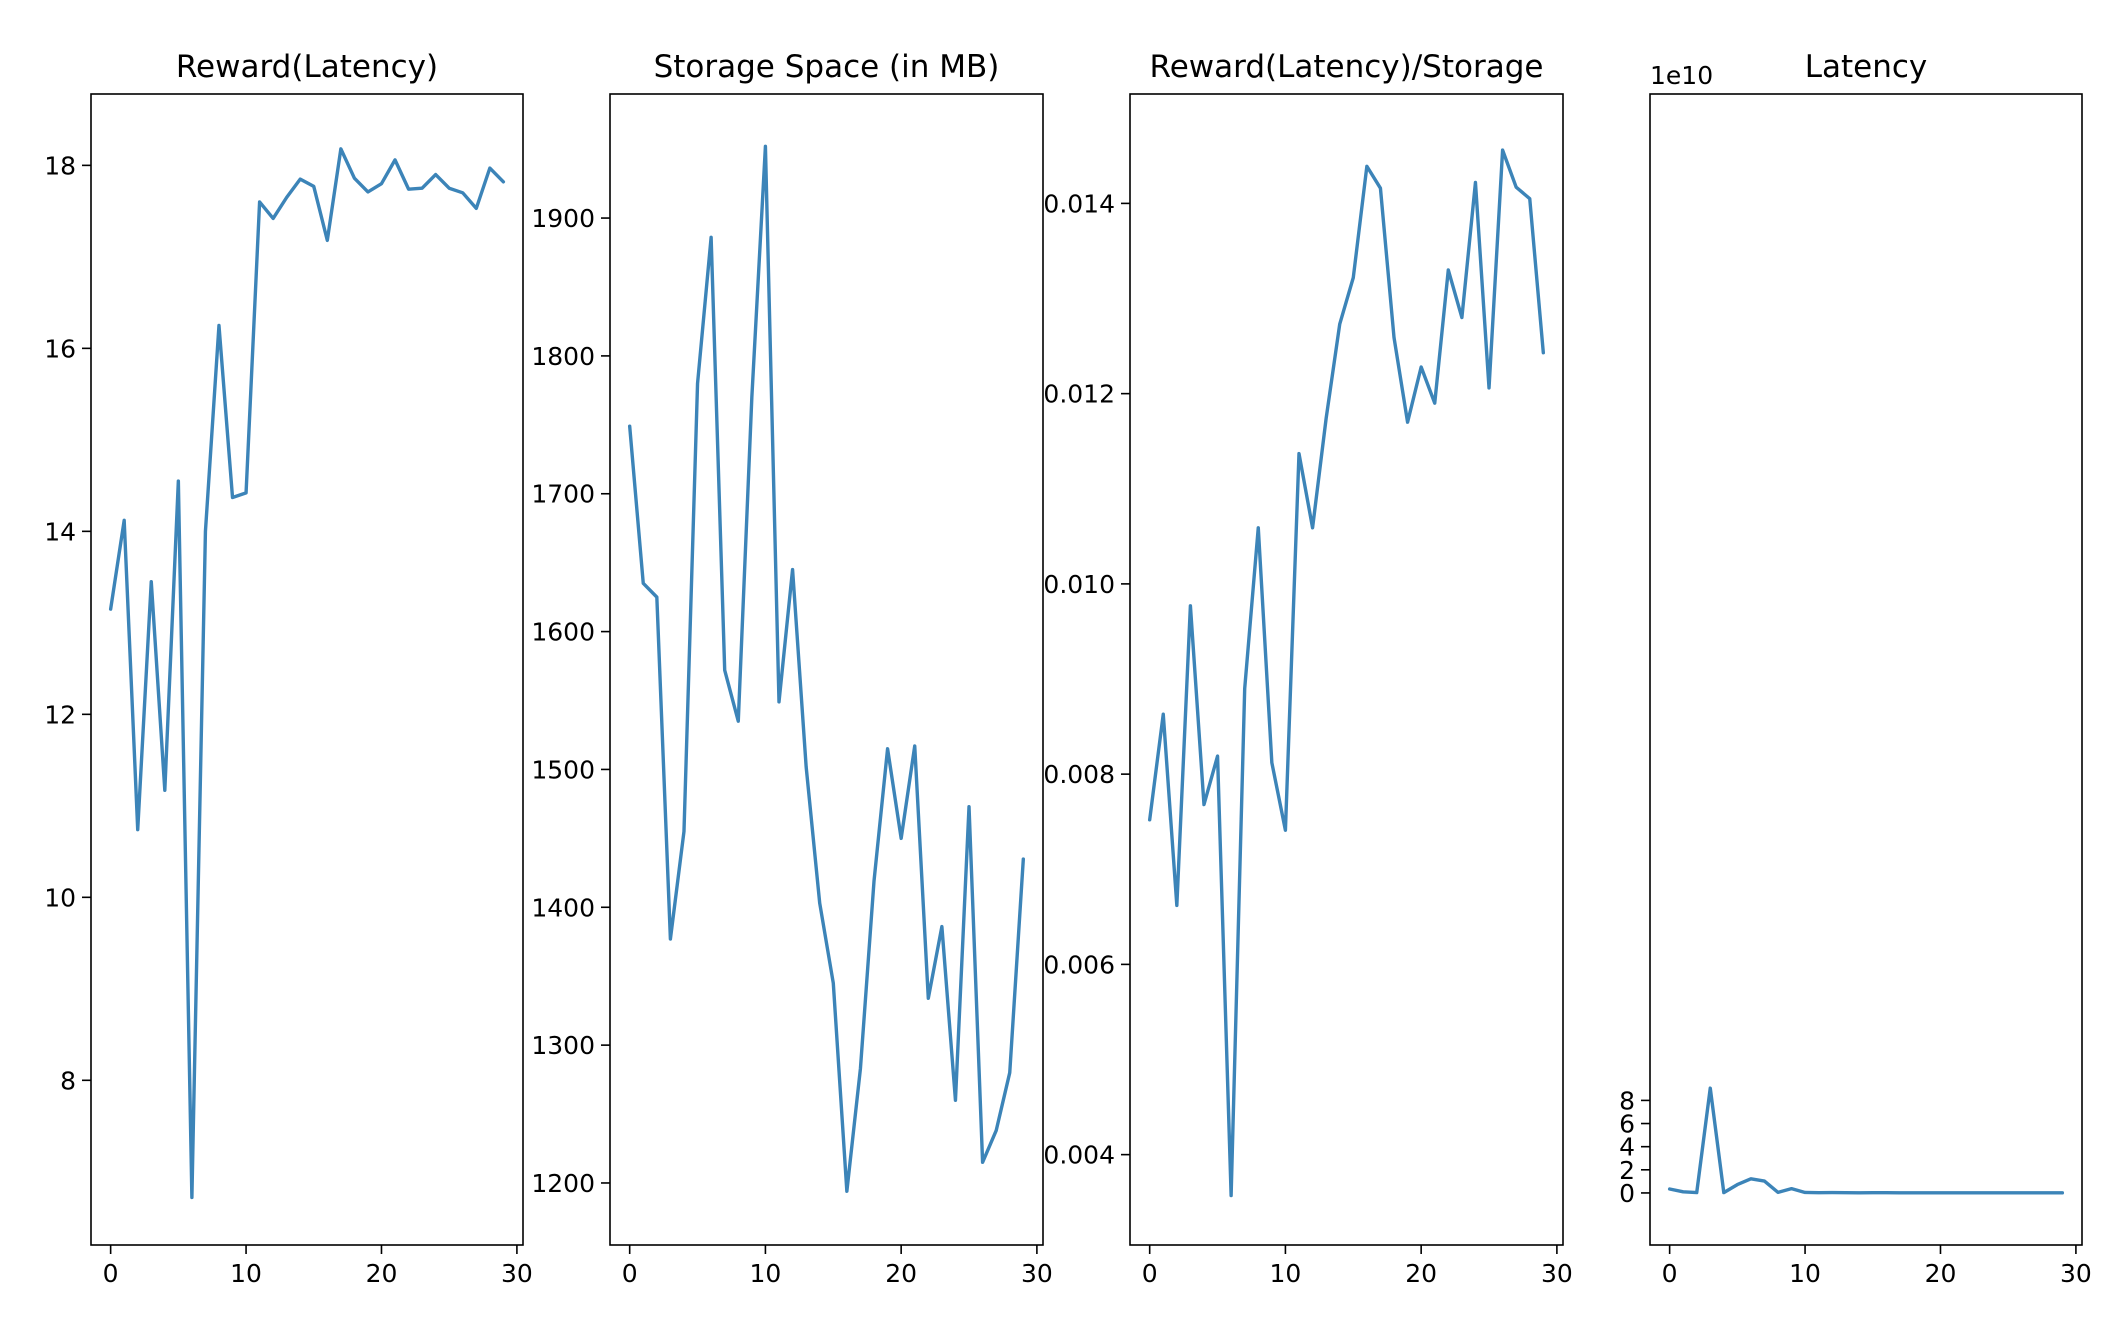 Image resolution: width=2120 pixels, height=1320 pixels. Describe the element at coordinates (563, 218) in the screenshot. I see `y-tick-label: 1900` at that location.